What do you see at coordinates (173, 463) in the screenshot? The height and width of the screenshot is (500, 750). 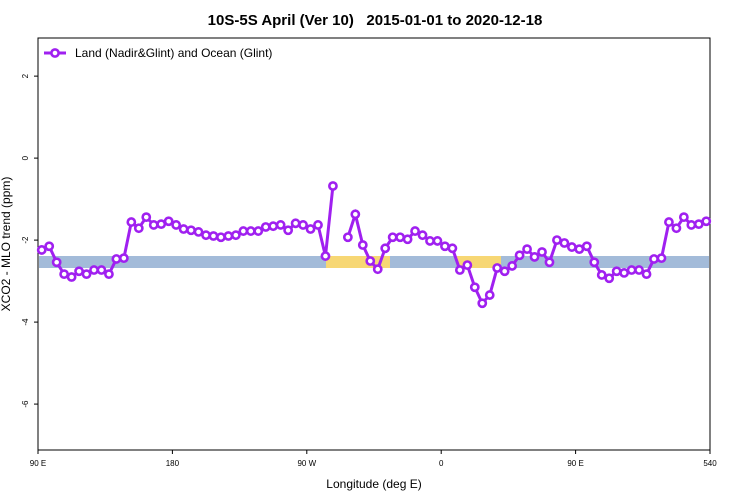 I see `x-tick-label: 180` at bounding box center [173, 463].